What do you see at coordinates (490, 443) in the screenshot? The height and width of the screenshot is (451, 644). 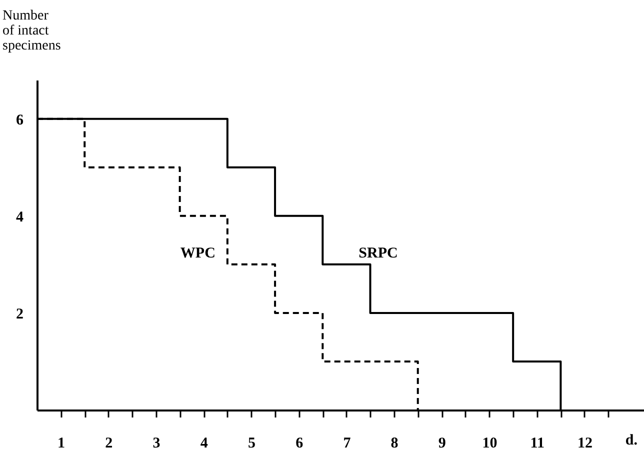 I see `x-tick-label: 10` at bounding box center [490, 443].